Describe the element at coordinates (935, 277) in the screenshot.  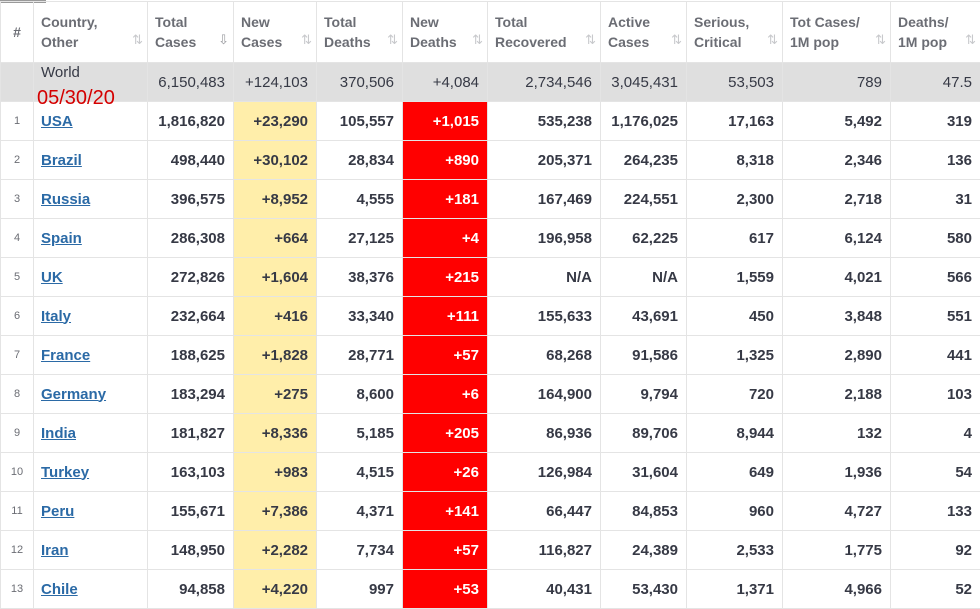
I see `deaths-per-million-cell: 566` at that location.